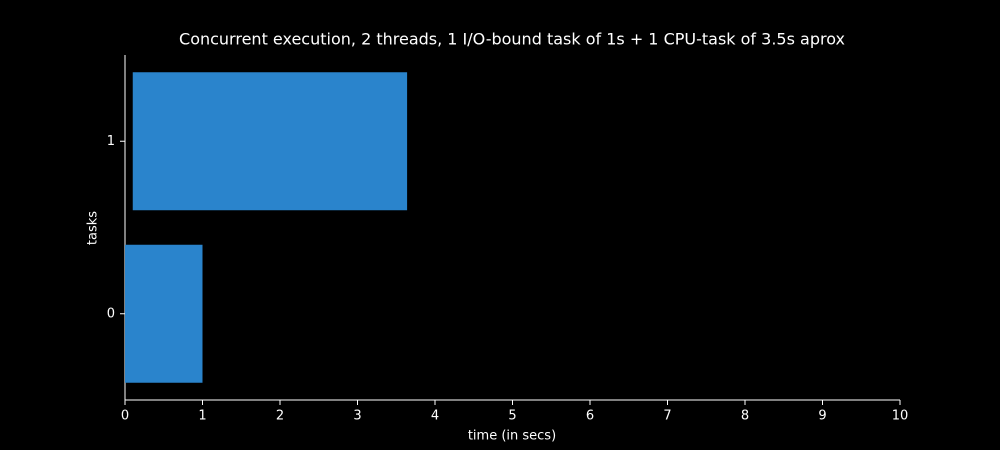 This screenshot has height=450, width=1000. I want to click on x-tick-label: 0, so click(125, 416).